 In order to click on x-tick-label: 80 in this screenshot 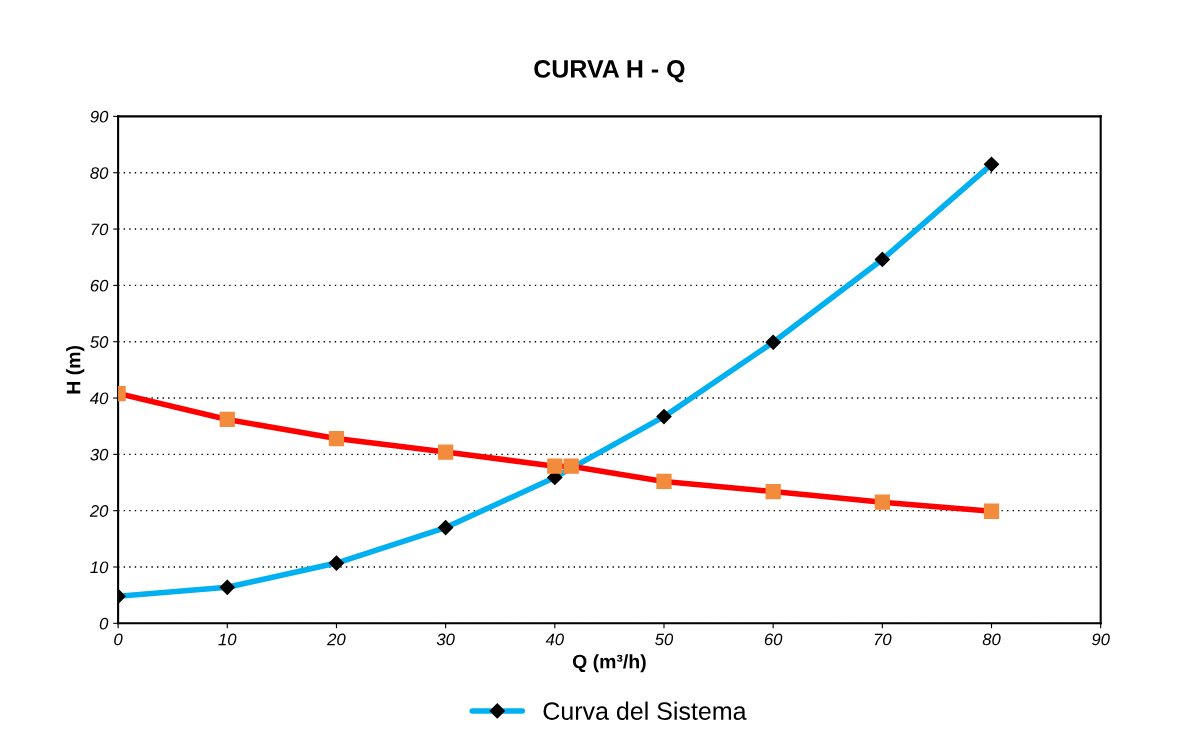, I will do `click(991, 639)`.